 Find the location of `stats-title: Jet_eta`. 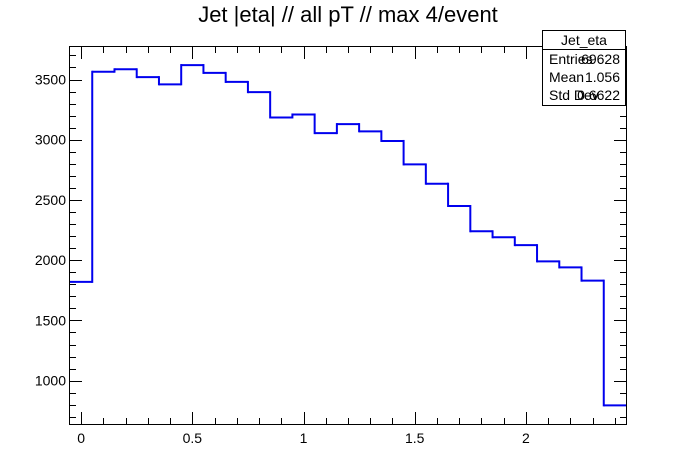

stats-title: Jet_eta is located at coordinates (584, 40).